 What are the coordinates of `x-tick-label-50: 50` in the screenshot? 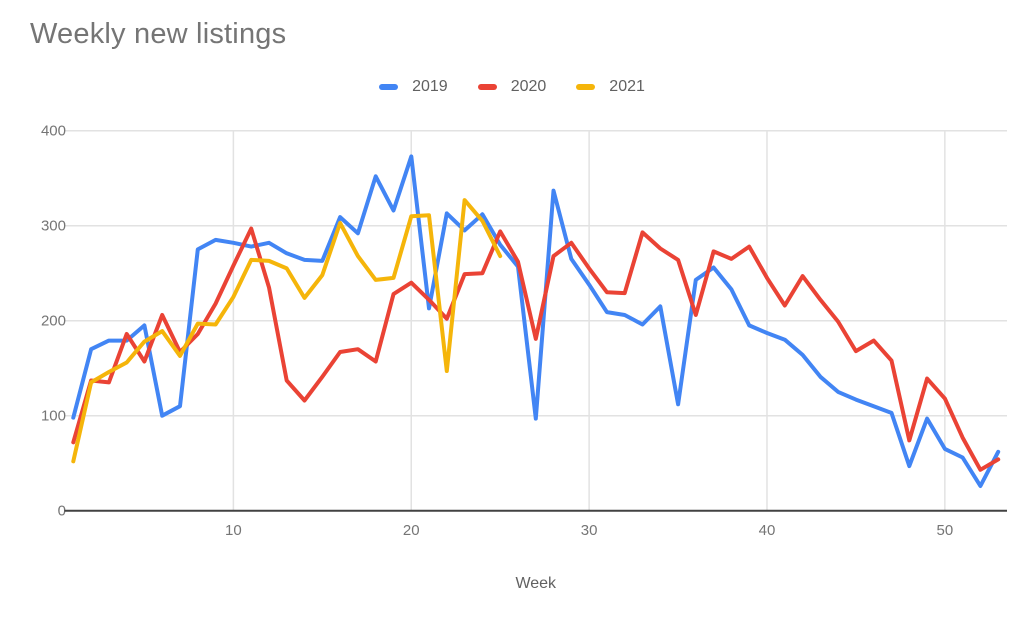 It's located at (945, 530).